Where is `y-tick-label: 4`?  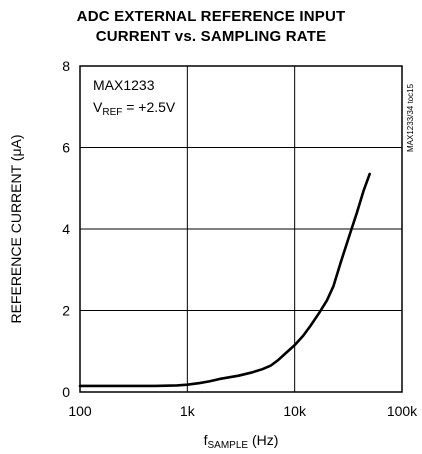 y-tick-label: 4 is located at coordinates (66, 229).